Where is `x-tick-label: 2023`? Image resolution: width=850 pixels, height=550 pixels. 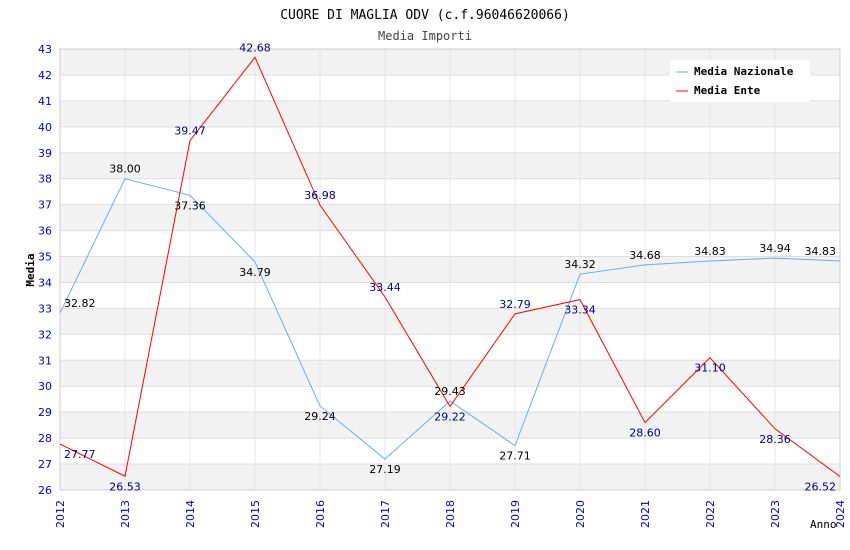
x-tick-label: 2023 is located at coordinates (775, 514).